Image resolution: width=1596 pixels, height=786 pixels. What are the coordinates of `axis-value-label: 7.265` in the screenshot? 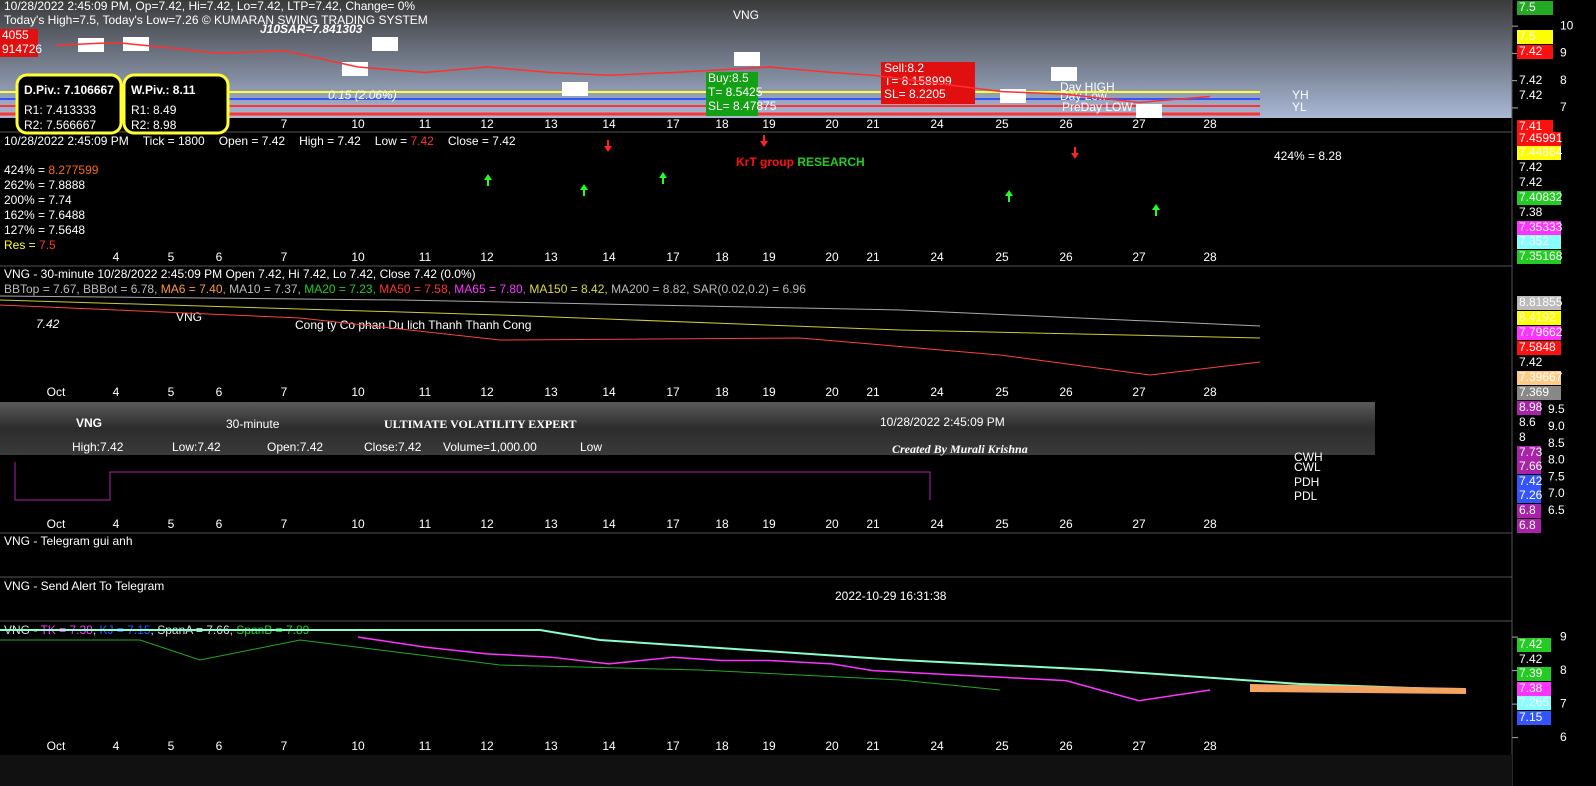 It's located at (1534, 702).